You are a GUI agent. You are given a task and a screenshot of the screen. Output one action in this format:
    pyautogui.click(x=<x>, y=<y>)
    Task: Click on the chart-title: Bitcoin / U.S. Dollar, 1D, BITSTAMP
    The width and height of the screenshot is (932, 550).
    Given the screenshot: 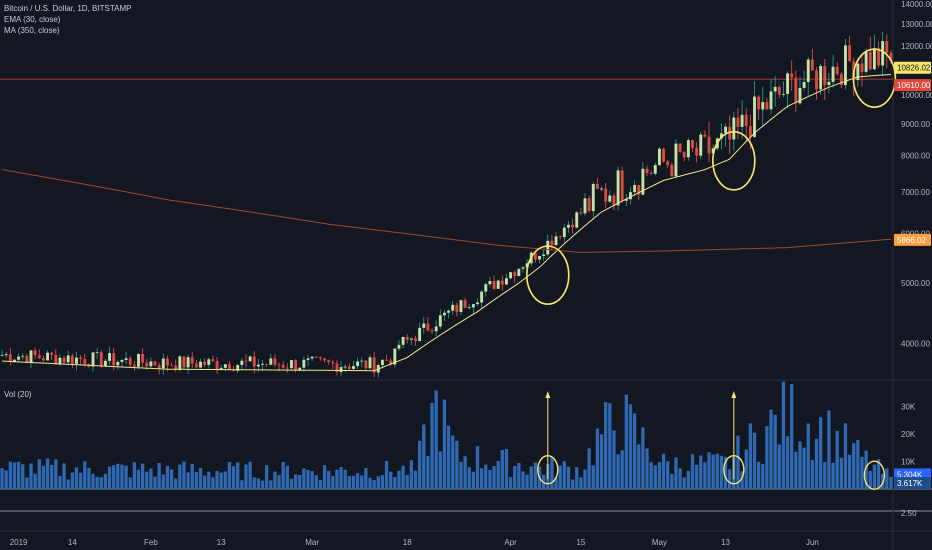 What is the action you would take?
    pyautogui.click(x=68, y=8)
    